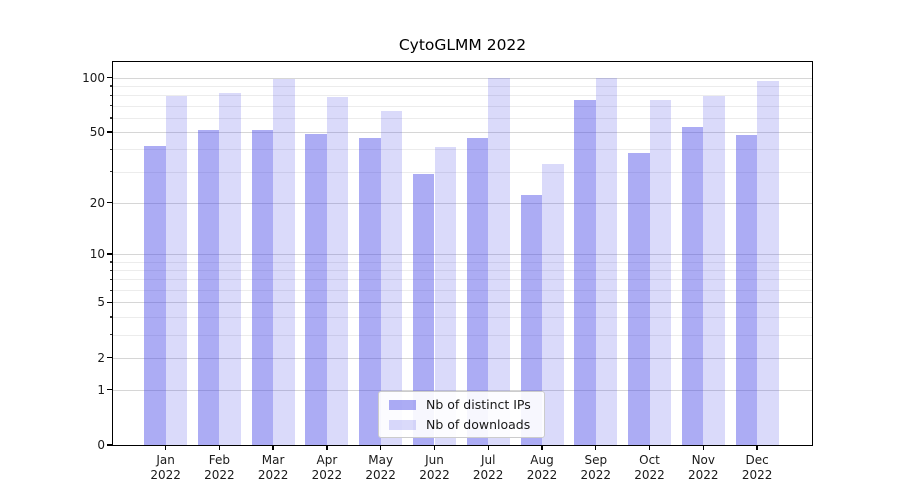  What do you see at coordinates (381, 447) in the screenshot?
I see `x-tick-may` at bounding box center [381, 447].